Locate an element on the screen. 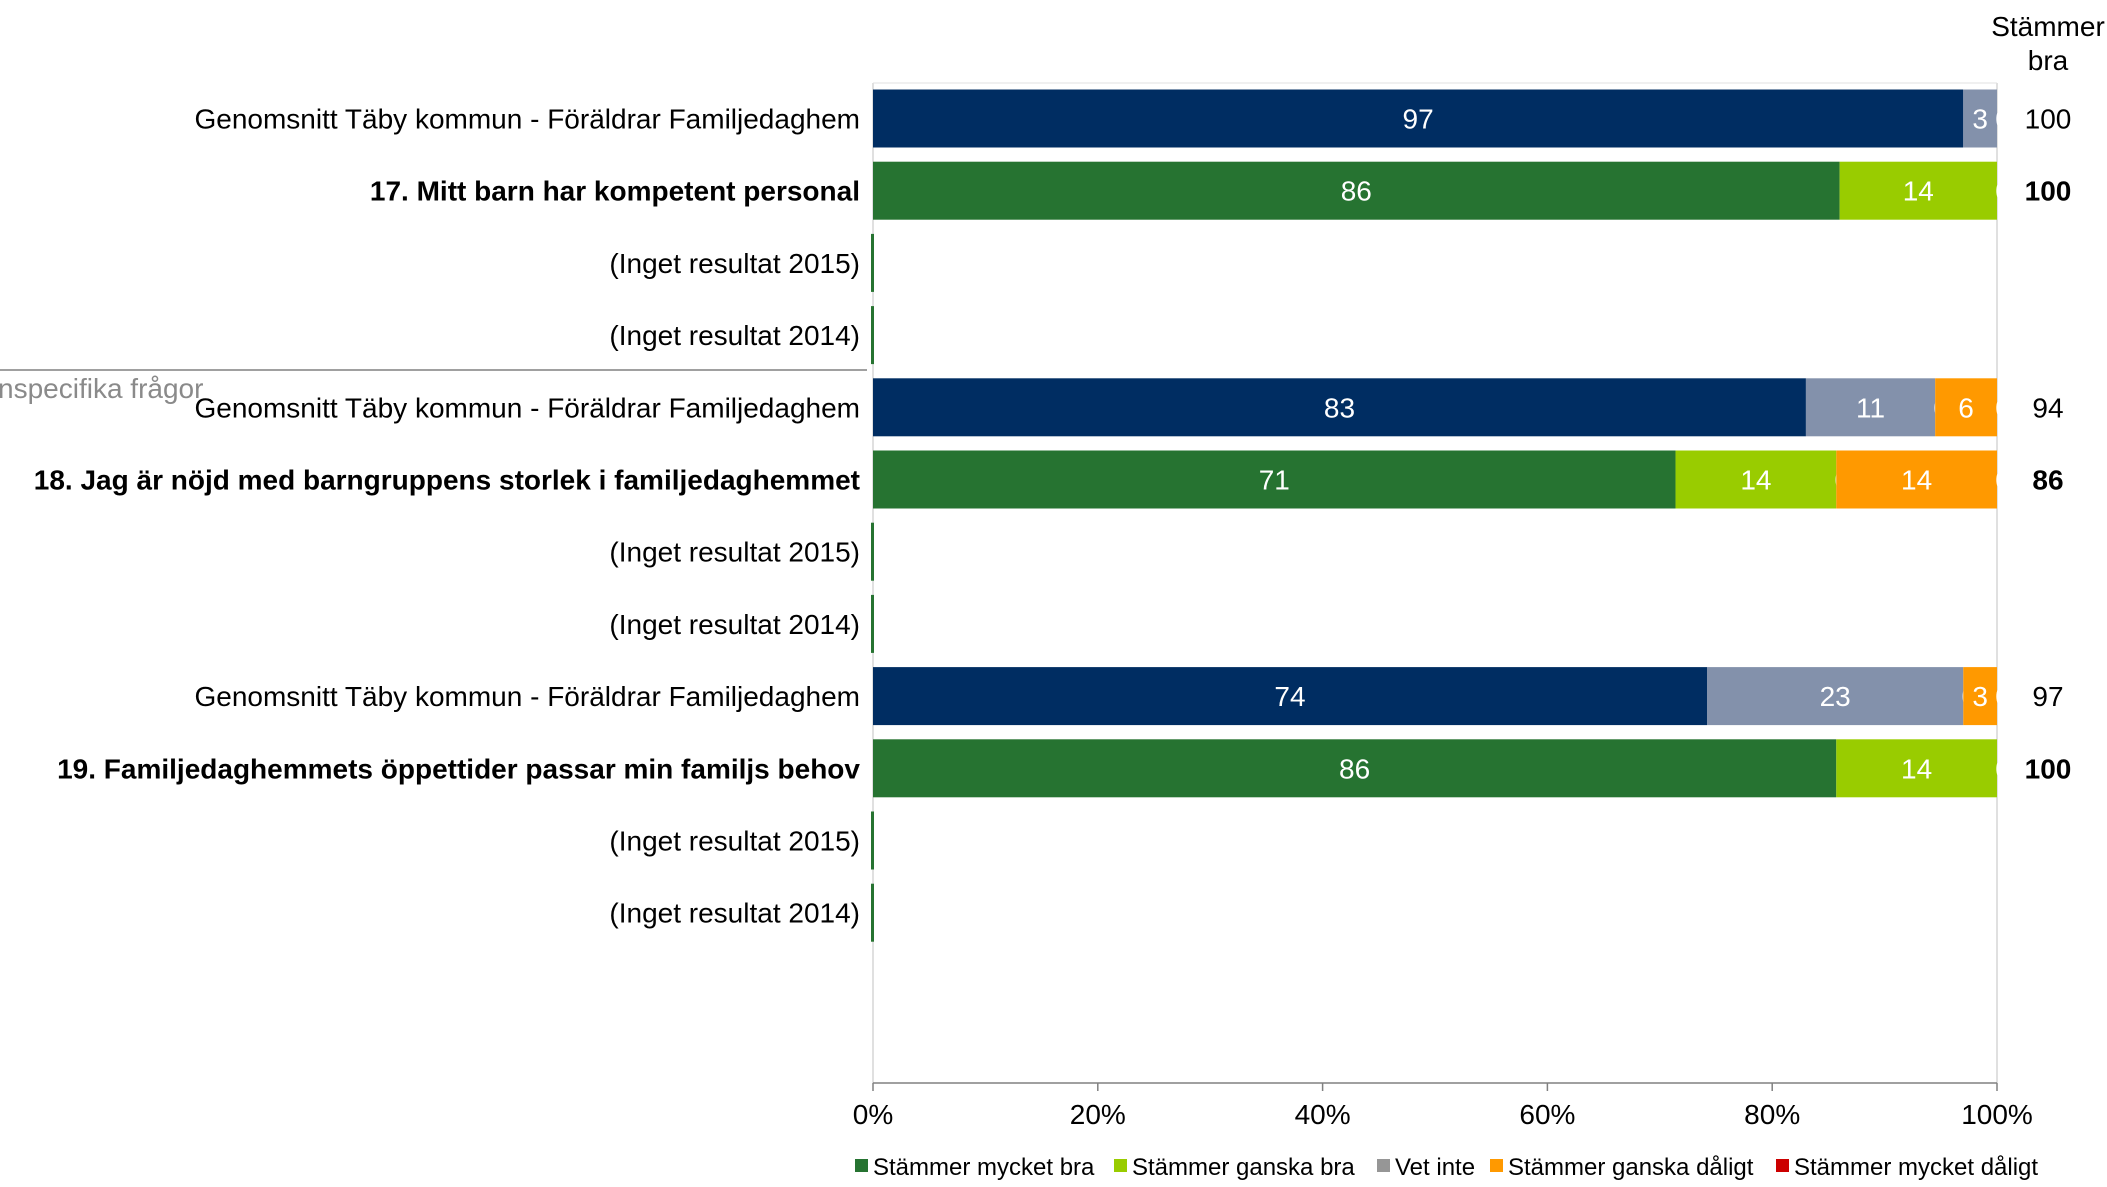 The width and height of the screenshot is (2107, 1187). x-tick-label: 20% is located at coordinates (1098, 1114).